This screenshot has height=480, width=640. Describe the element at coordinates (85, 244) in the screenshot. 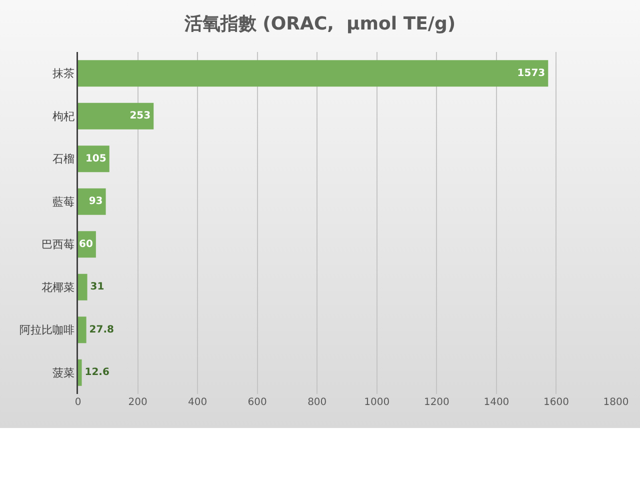

I see `data-label: 60` at that location.